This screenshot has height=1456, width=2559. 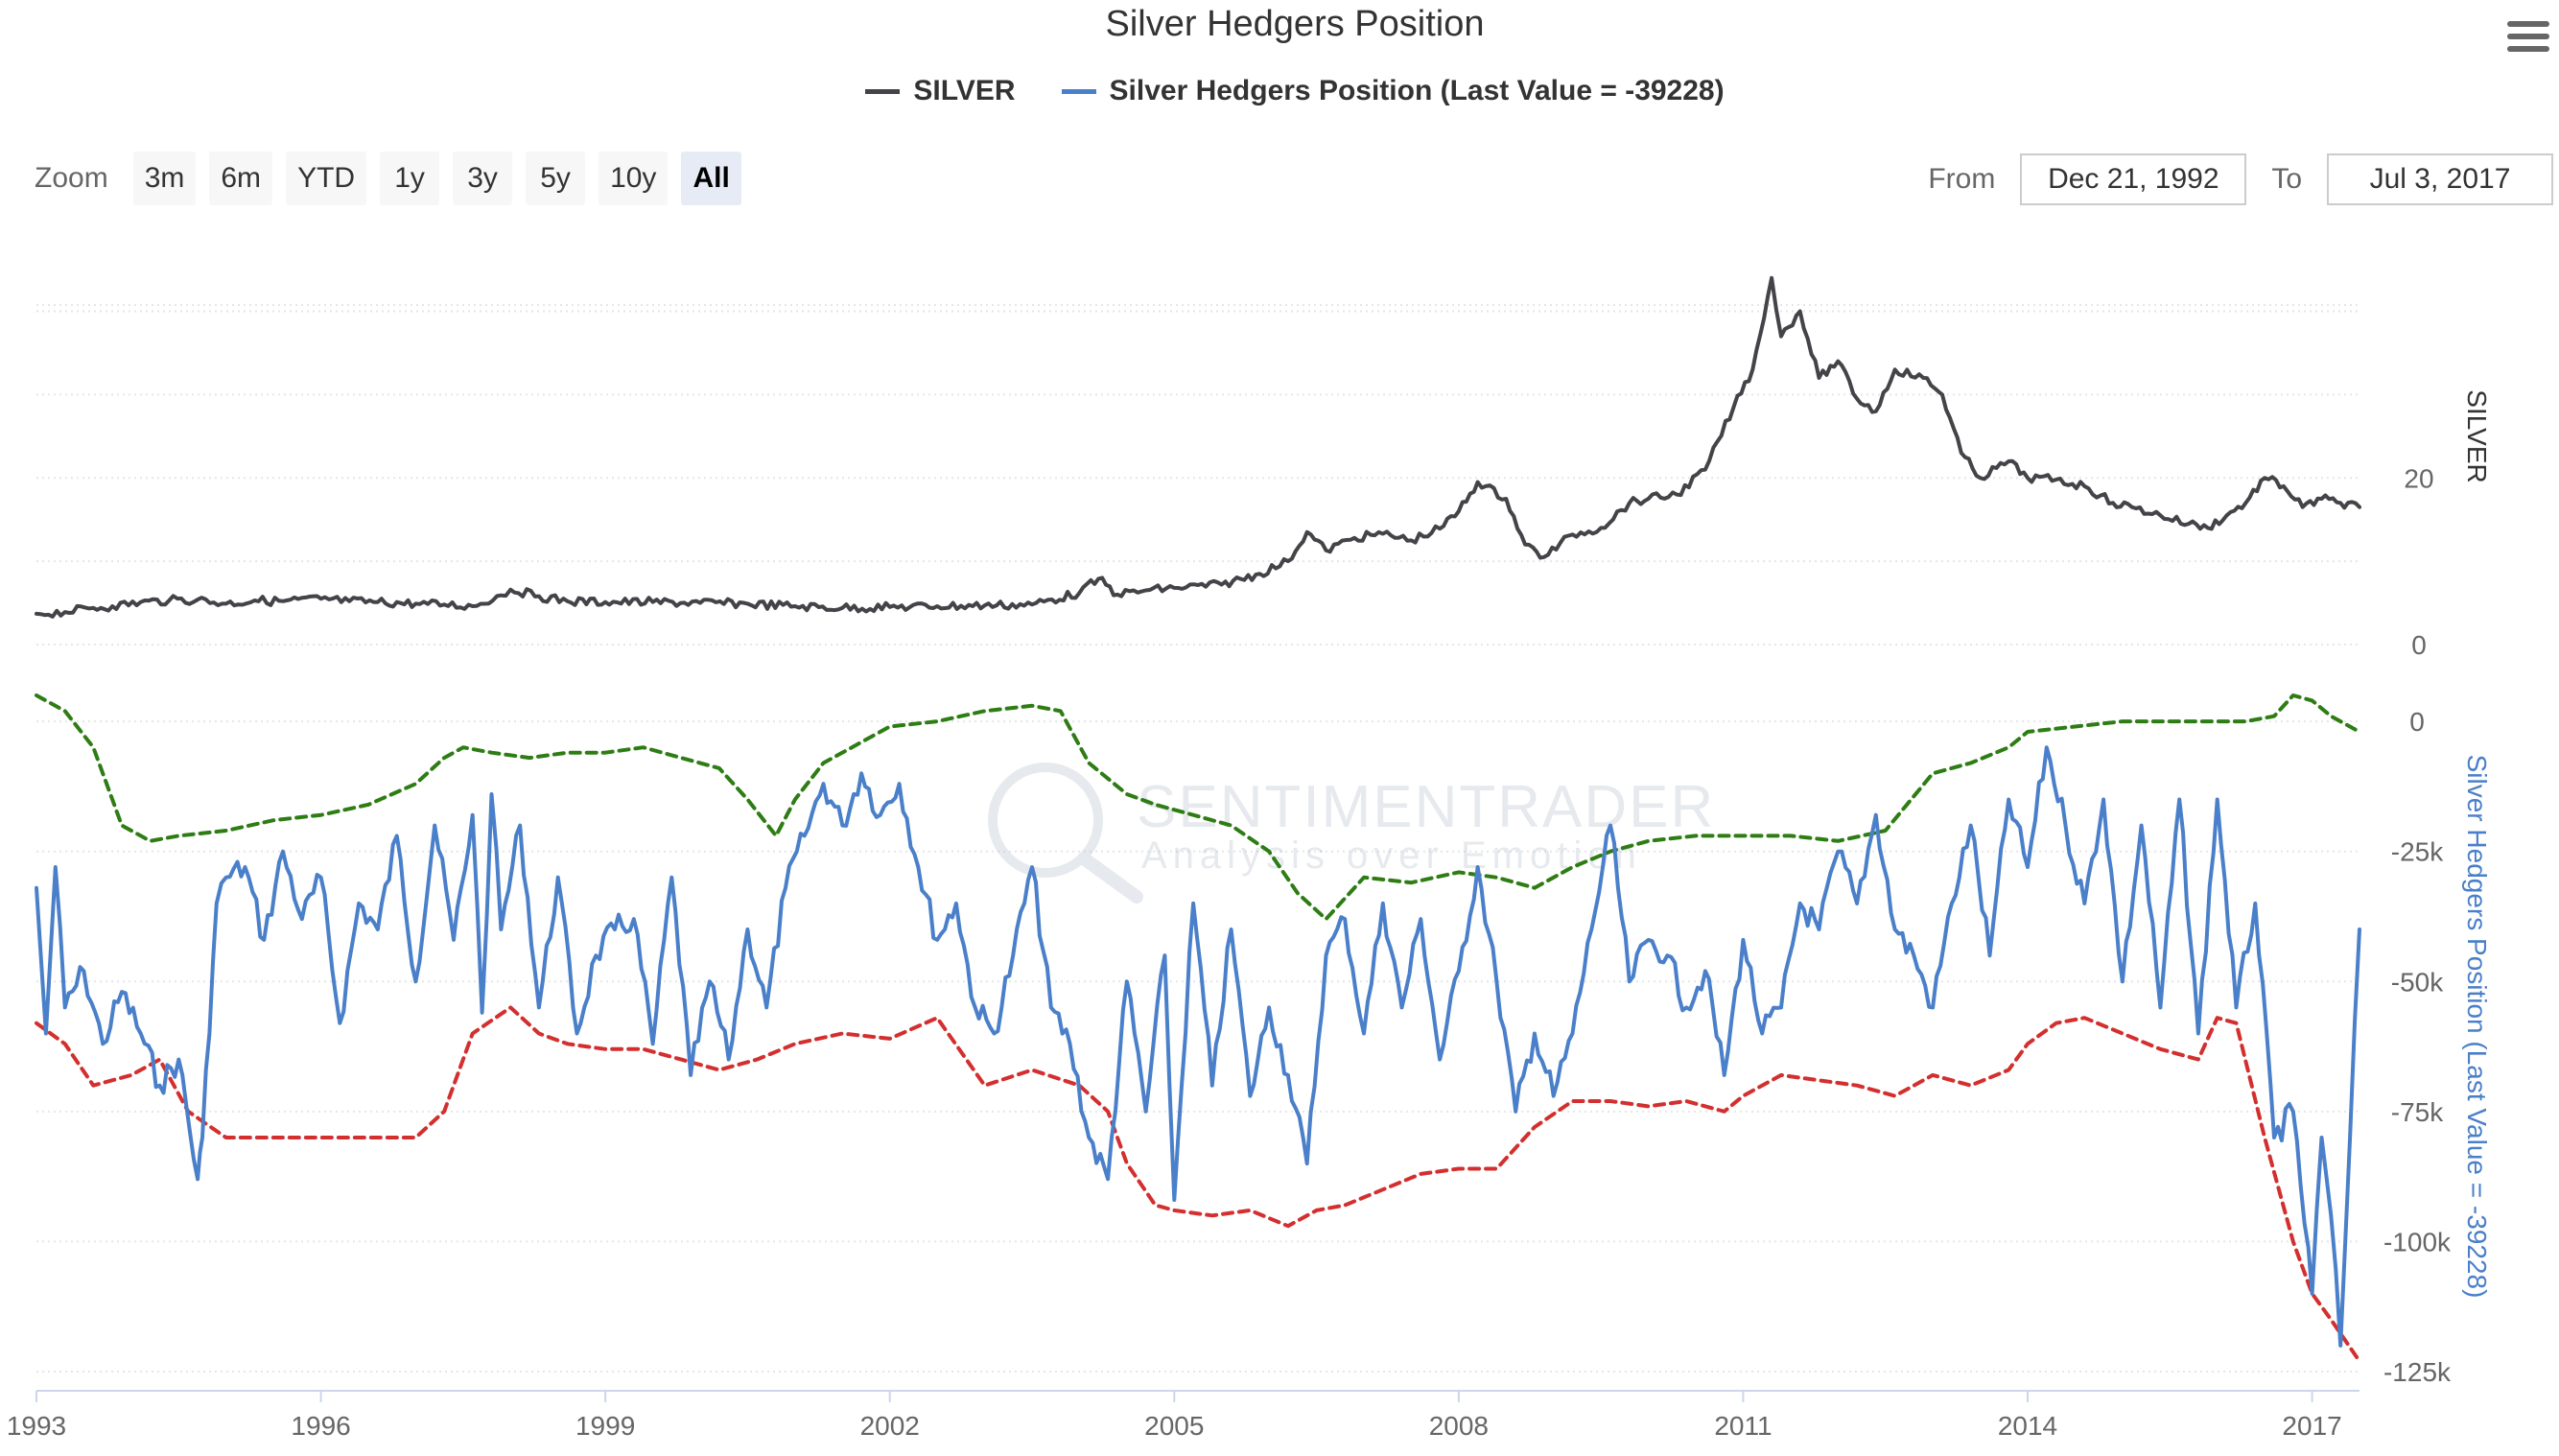 What do you see at coordinates (1459, 1426) in the screenshot?
I see `x-tick-label: 2008` at bounding box center [1459, 1426].